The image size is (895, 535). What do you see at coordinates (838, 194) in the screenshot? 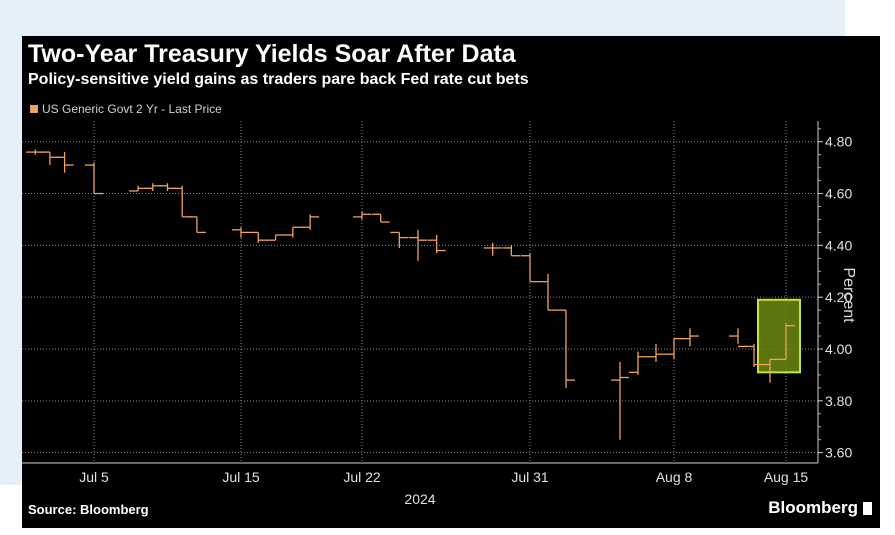
I see `y-tick-label: 4.60` at bounding box center [838, 194].